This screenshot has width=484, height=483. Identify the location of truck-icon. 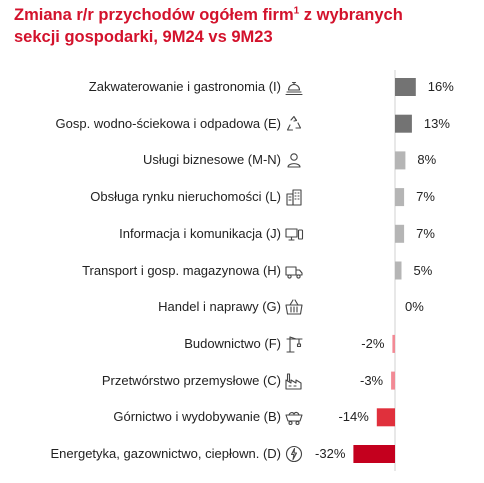
(294, 271).